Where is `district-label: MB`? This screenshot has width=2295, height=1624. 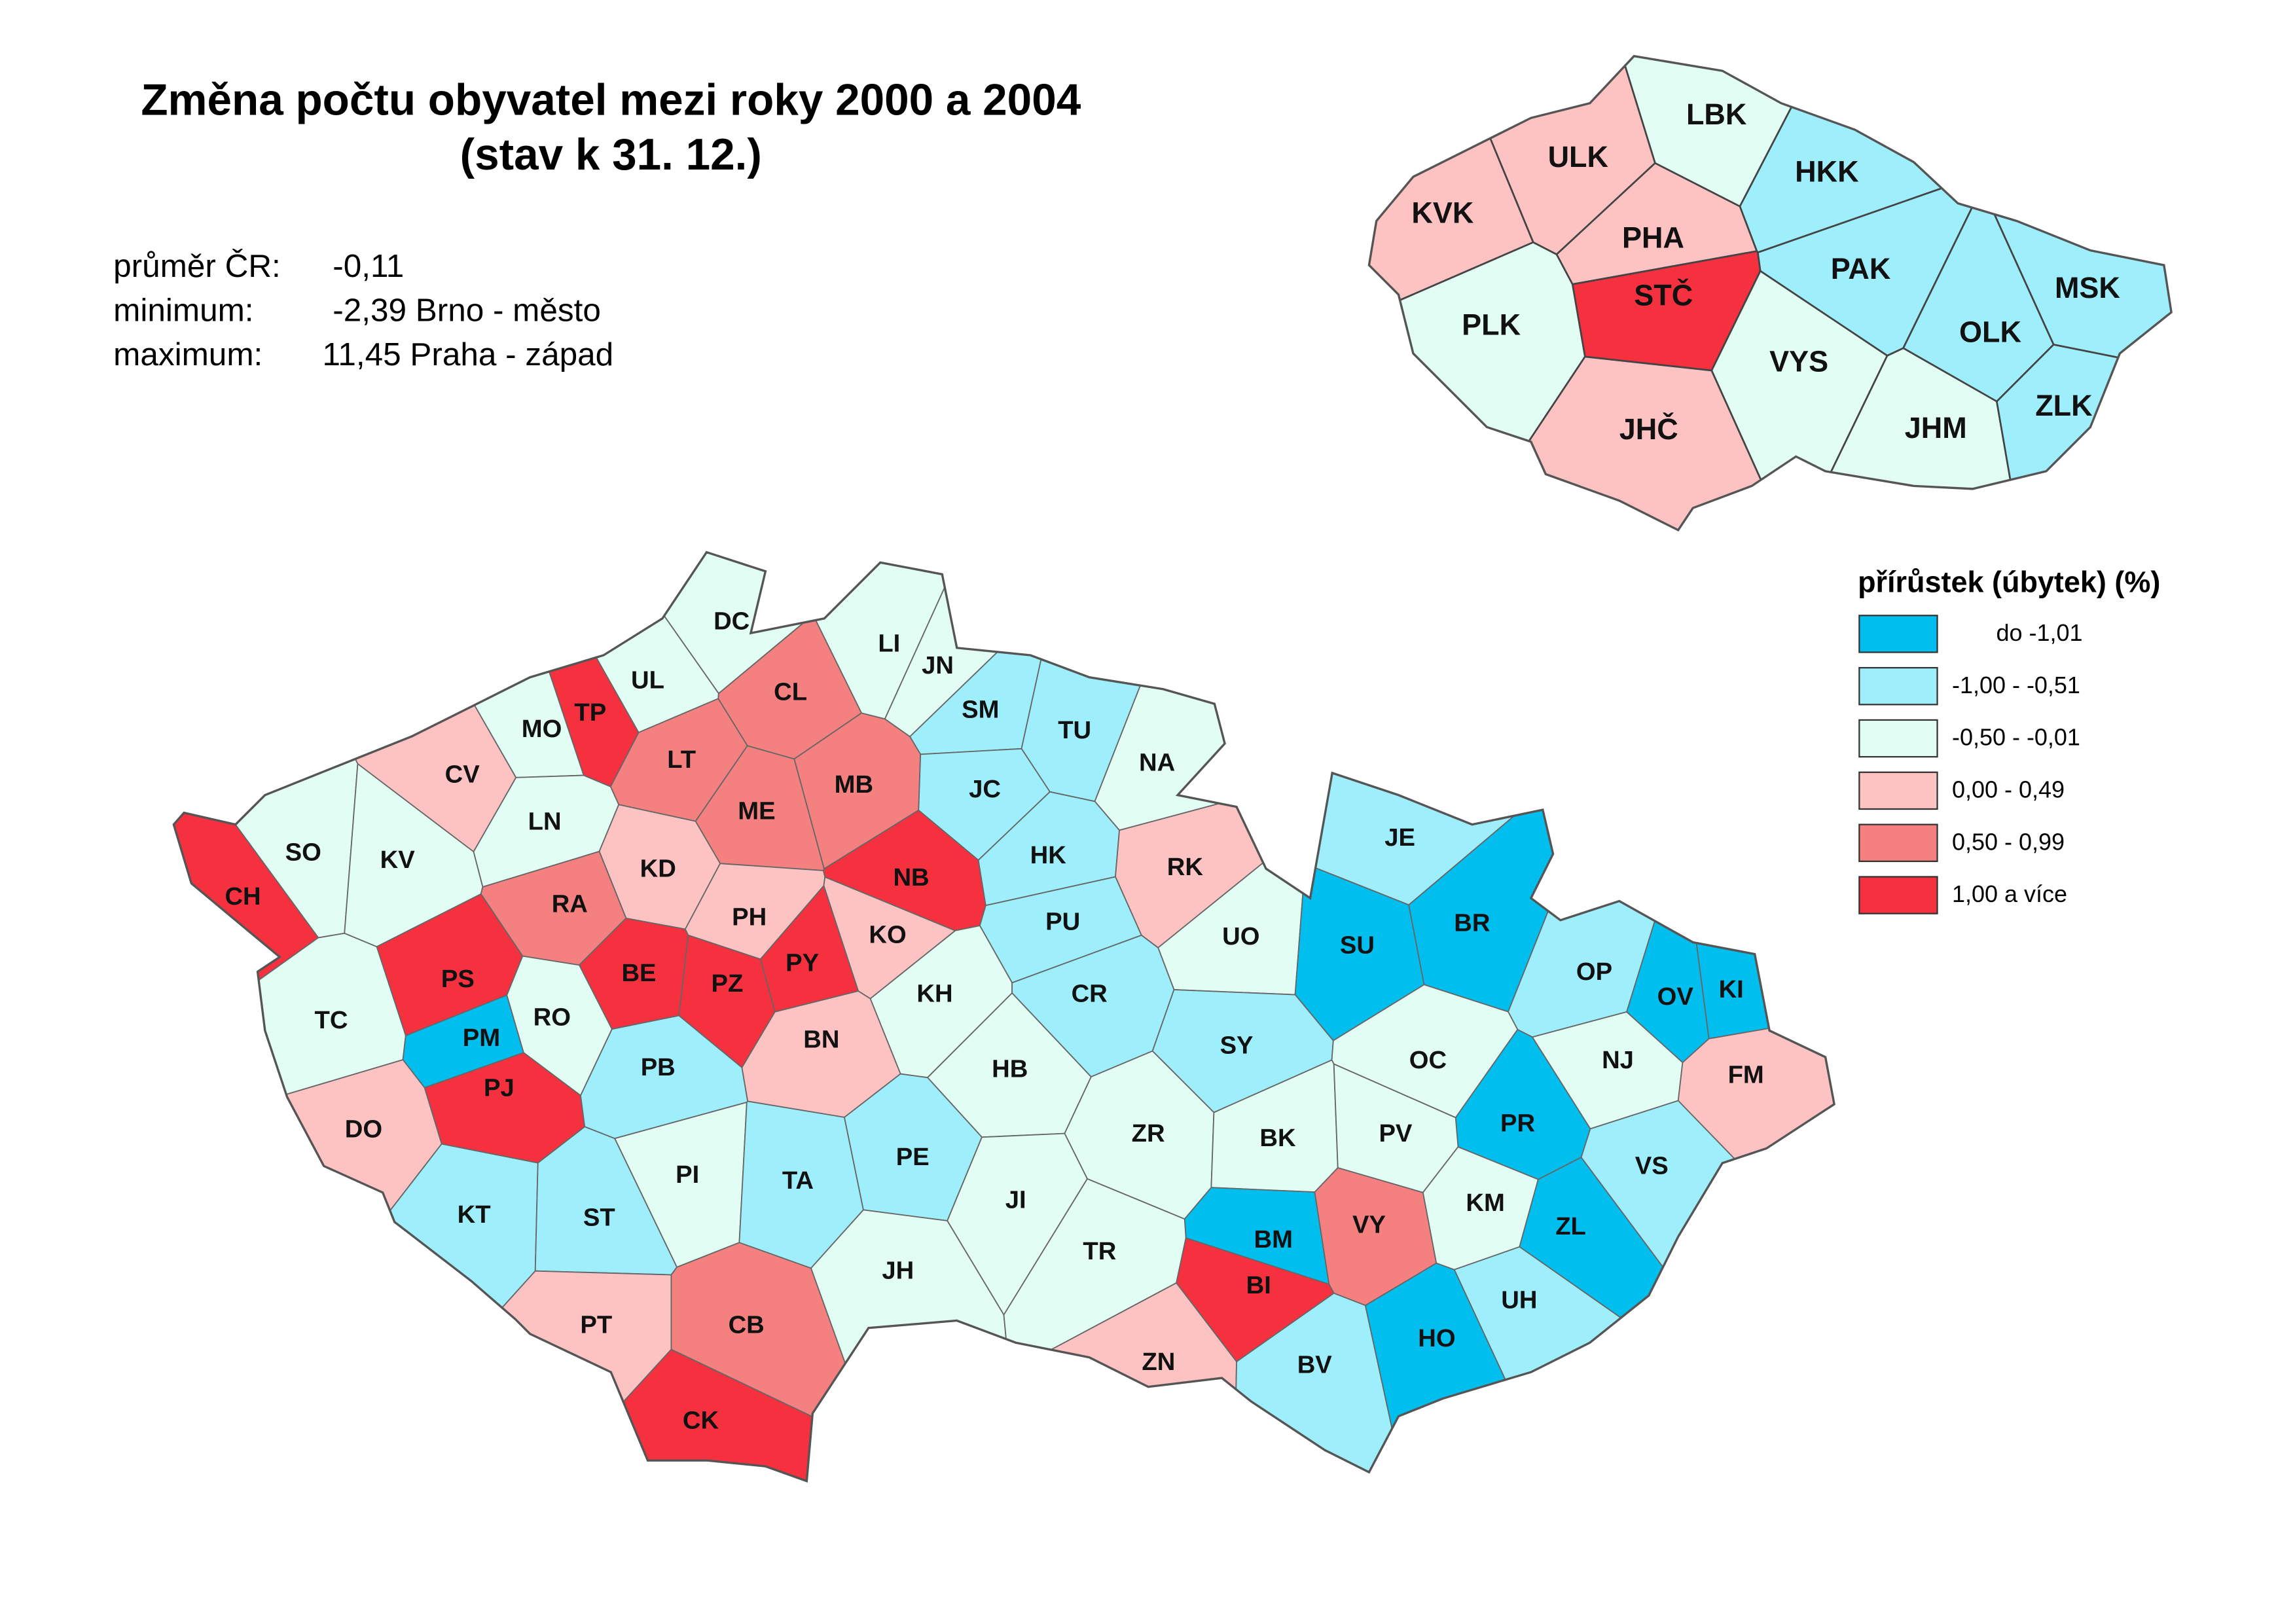
district-label: MB is located at coordinates (854, 784).